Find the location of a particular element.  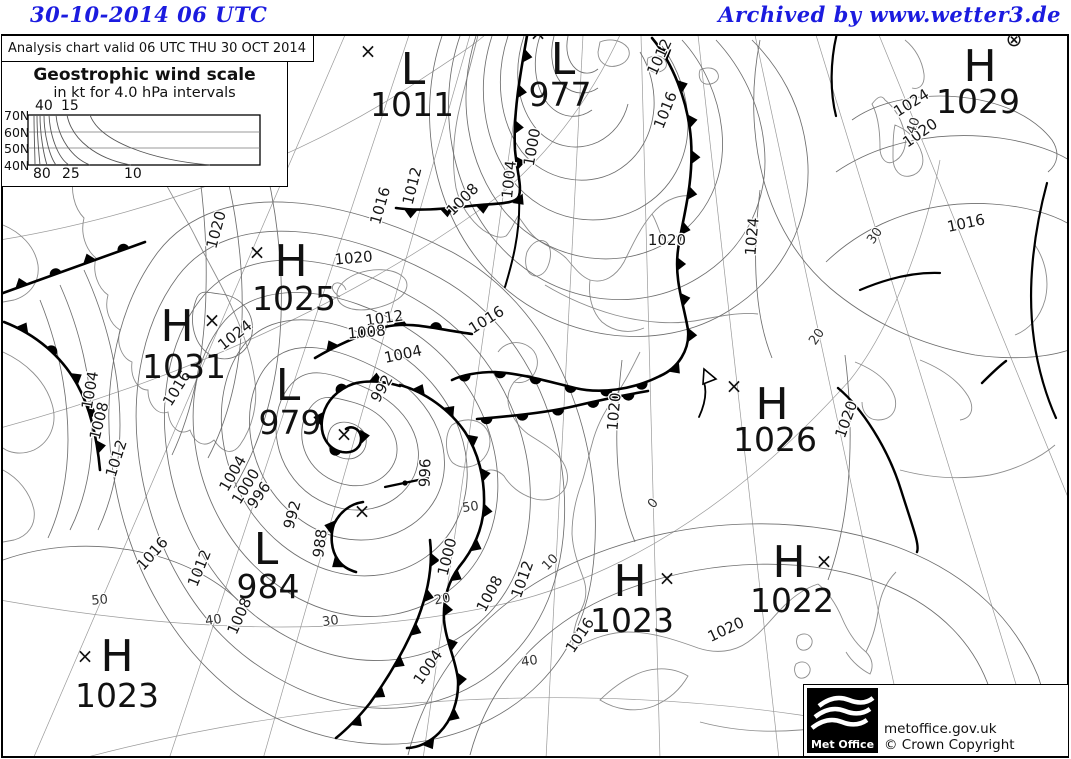

wind-scale-bottom-value: 80 is located at coordinates (42, 174).